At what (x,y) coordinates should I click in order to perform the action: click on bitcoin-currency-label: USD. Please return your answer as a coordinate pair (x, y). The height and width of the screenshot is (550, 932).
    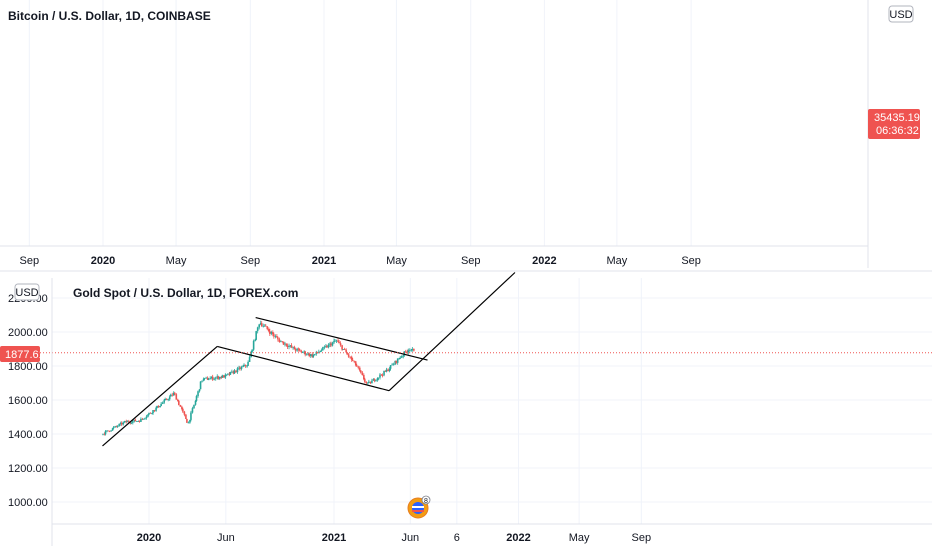
    Looking at the image, I should click on (900, 15).